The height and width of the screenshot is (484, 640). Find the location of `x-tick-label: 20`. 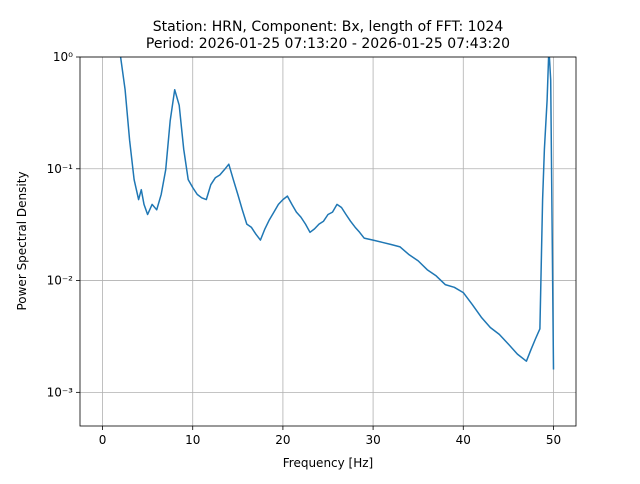

x-tick-label: 20 is located at coordinates (282, 440).